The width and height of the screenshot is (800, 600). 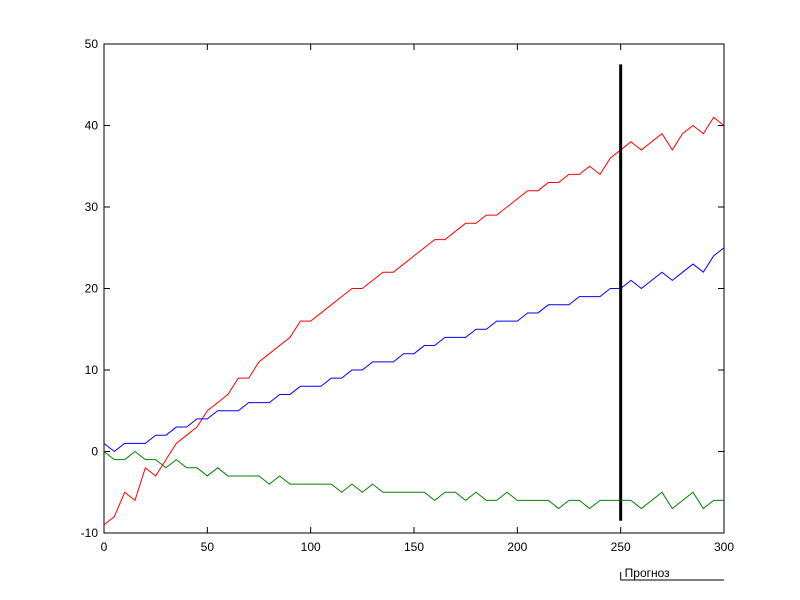 I want to click on x-tick-label: 50, so click(x=208, y=547).